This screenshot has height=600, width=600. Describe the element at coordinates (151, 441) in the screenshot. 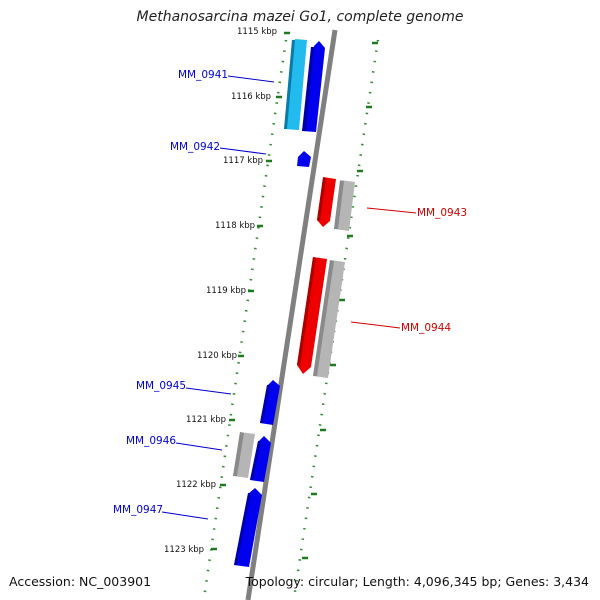

I see `gene-label-mm-0946: MM_0946` at that location.